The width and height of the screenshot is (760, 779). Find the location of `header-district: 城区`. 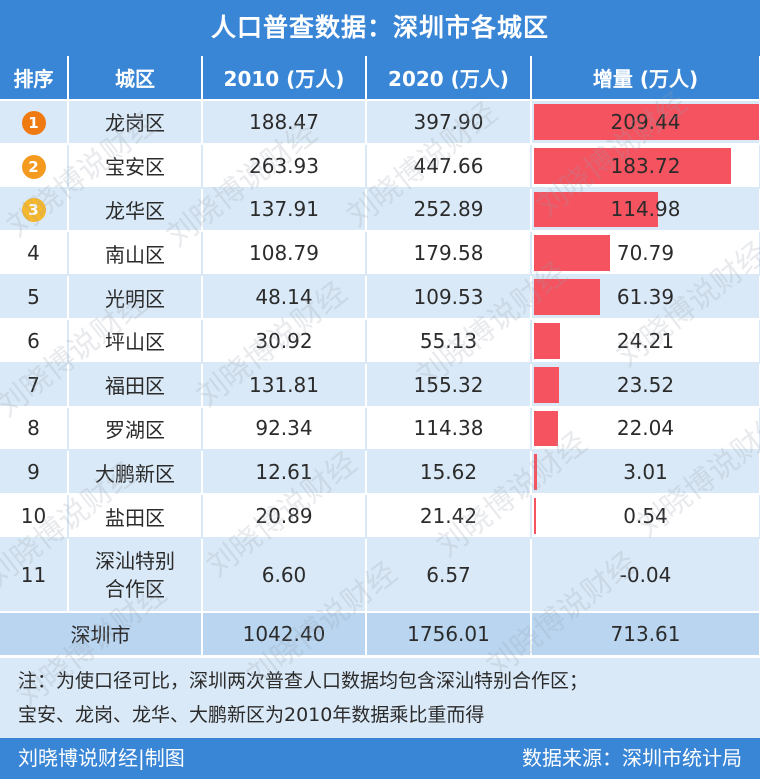

header-district: 城区 is located at coordinates (135, 78).